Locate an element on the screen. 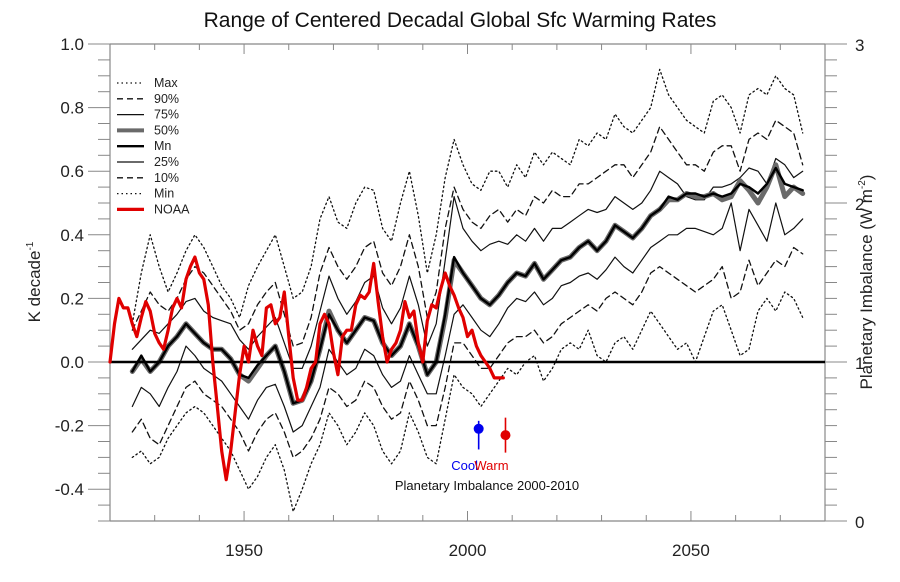 Image resolution: width=900 pixels, height=582 pixels. y-tick-label: 1.0 is located at coordinates (72, 44).